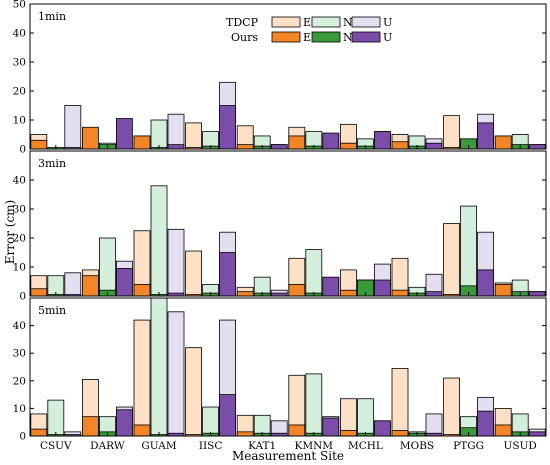 Image resolution: width=550 pixels, height=465 pixels. What do you see at coordinates (309, 30) in the screenshot?
I see `legend: TDCP E N U Ours E N U` at bounding box center [309, 30].